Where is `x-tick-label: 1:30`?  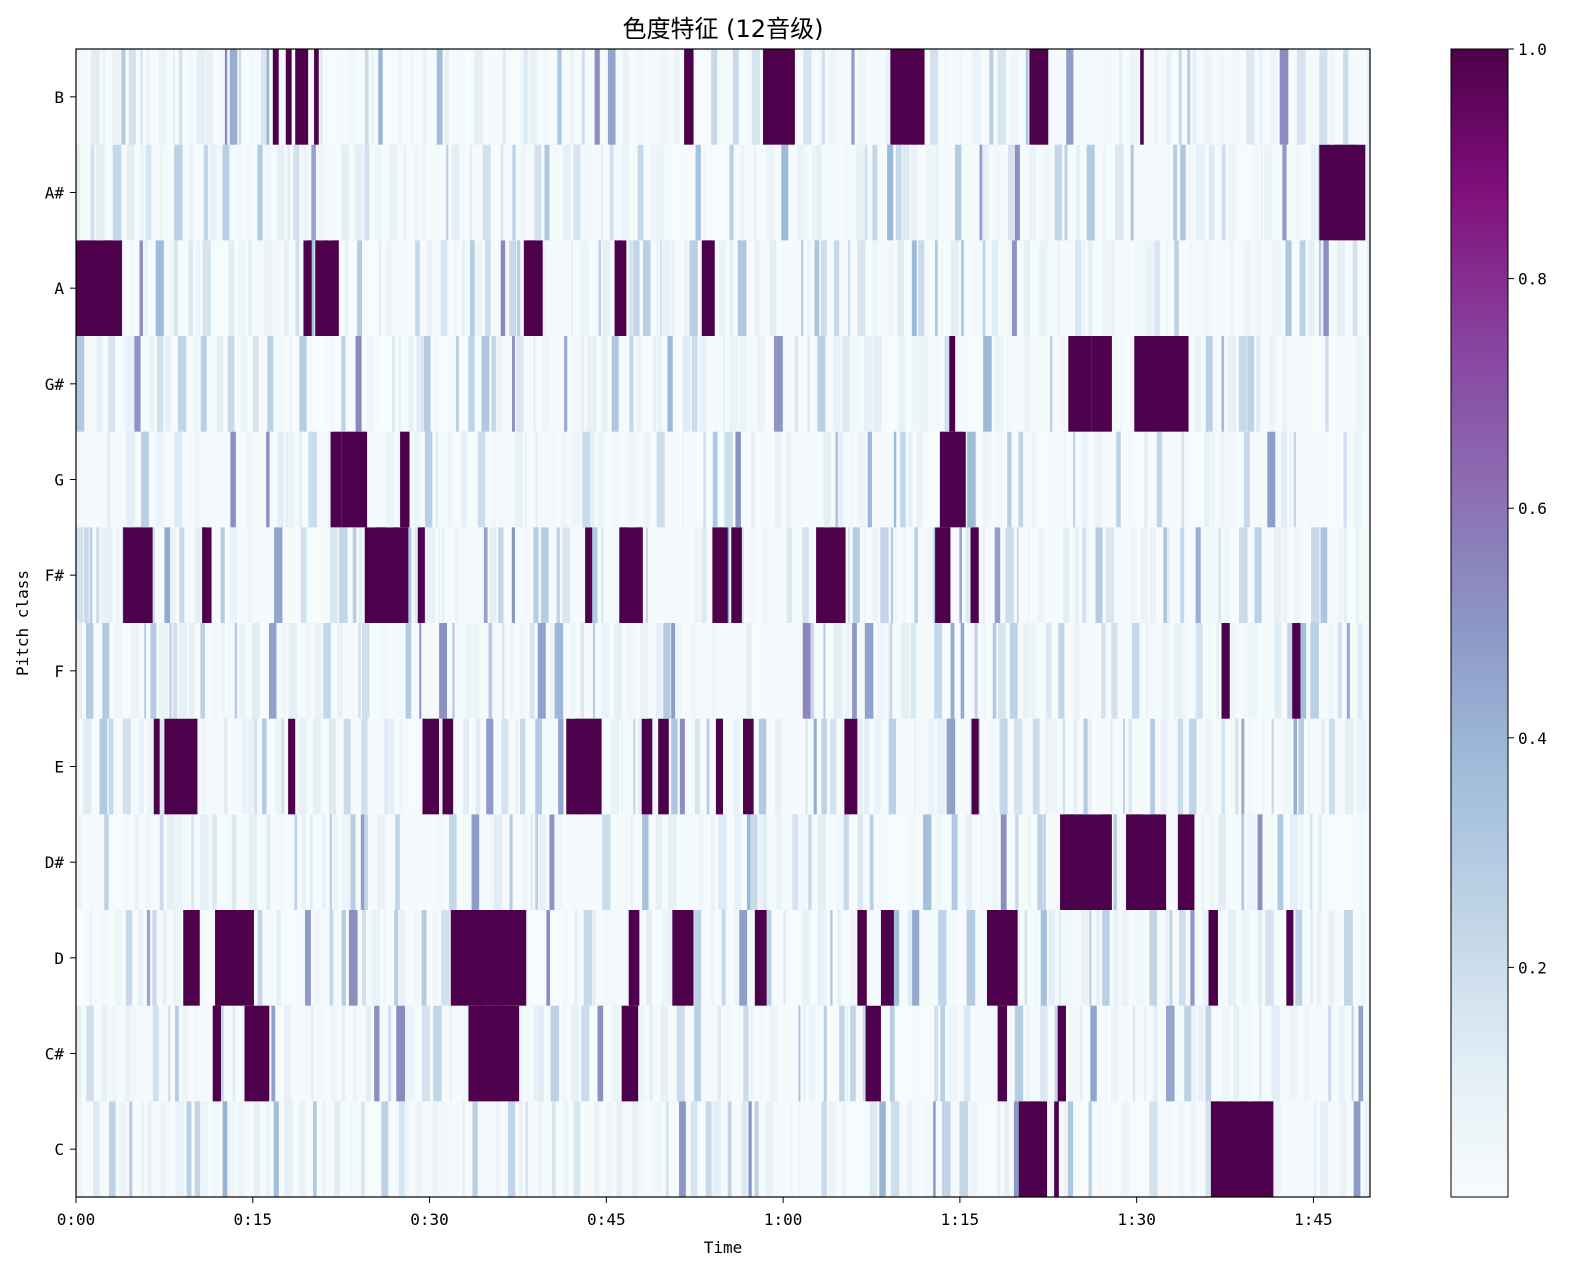
x-tick-label: 1:30 is located at coordinates (1136, 1219).